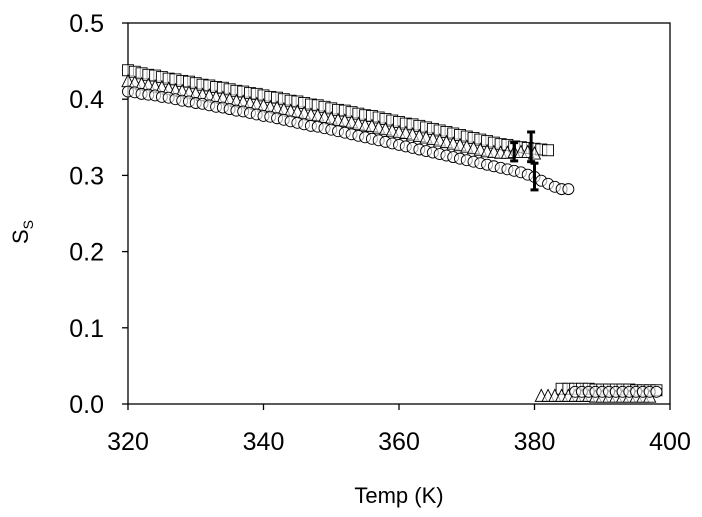 The image size is (702, 517). I want to click on x-tick-label: 360, so click(399, 442).